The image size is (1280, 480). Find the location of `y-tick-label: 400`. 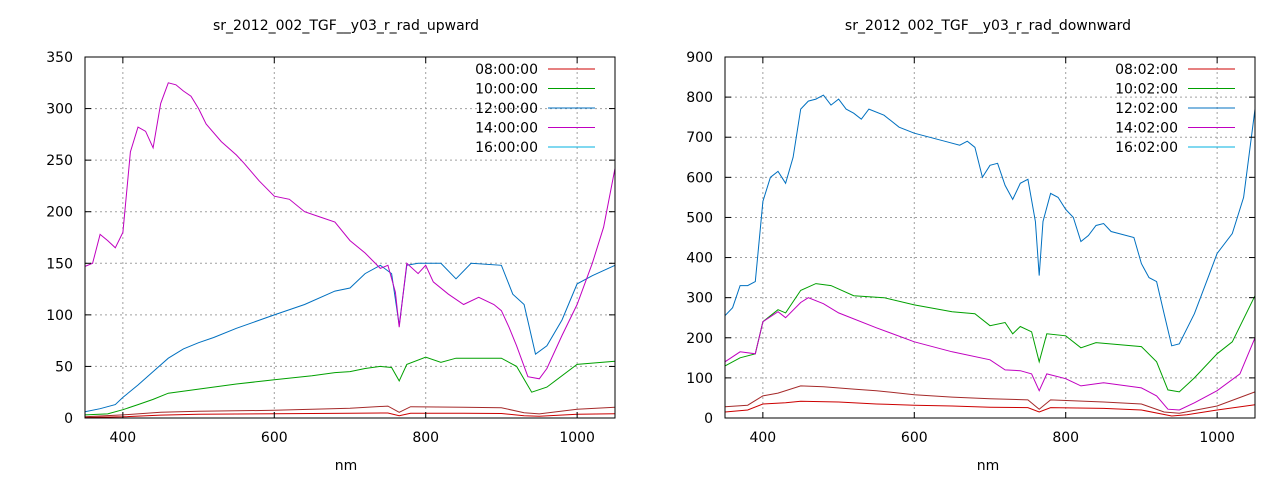

y-tick-label: 400 is located at coordinates (699, 259).